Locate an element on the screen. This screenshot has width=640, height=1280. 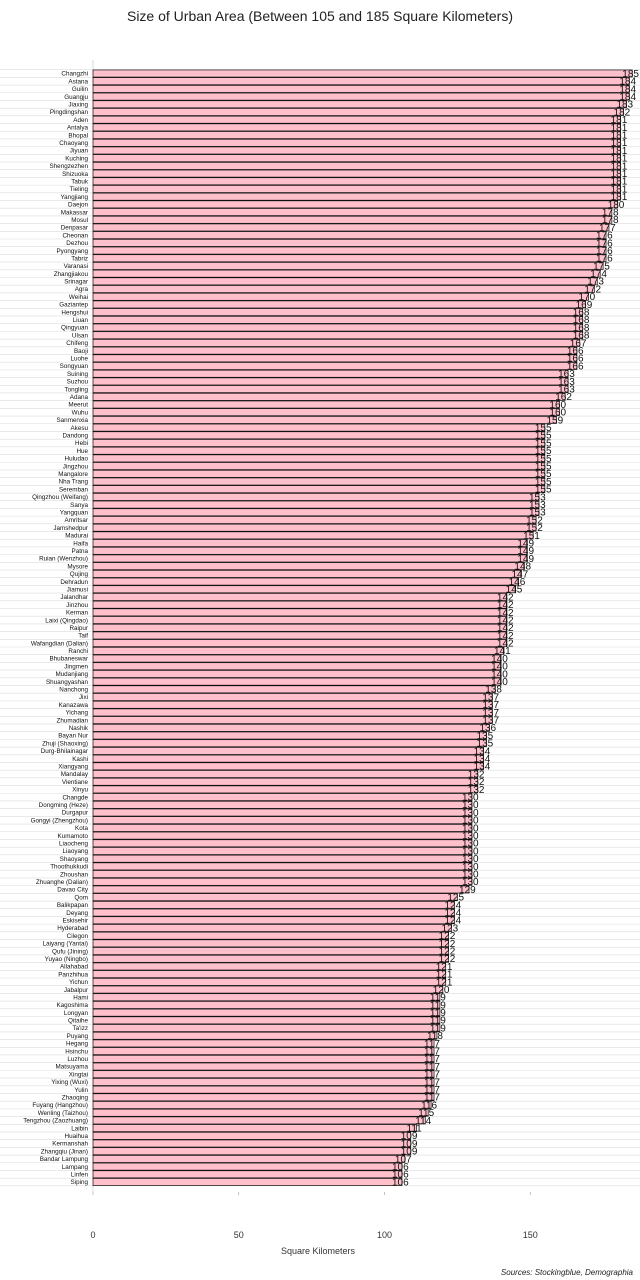
value-label: 167 is located at coordinates (578, 343).